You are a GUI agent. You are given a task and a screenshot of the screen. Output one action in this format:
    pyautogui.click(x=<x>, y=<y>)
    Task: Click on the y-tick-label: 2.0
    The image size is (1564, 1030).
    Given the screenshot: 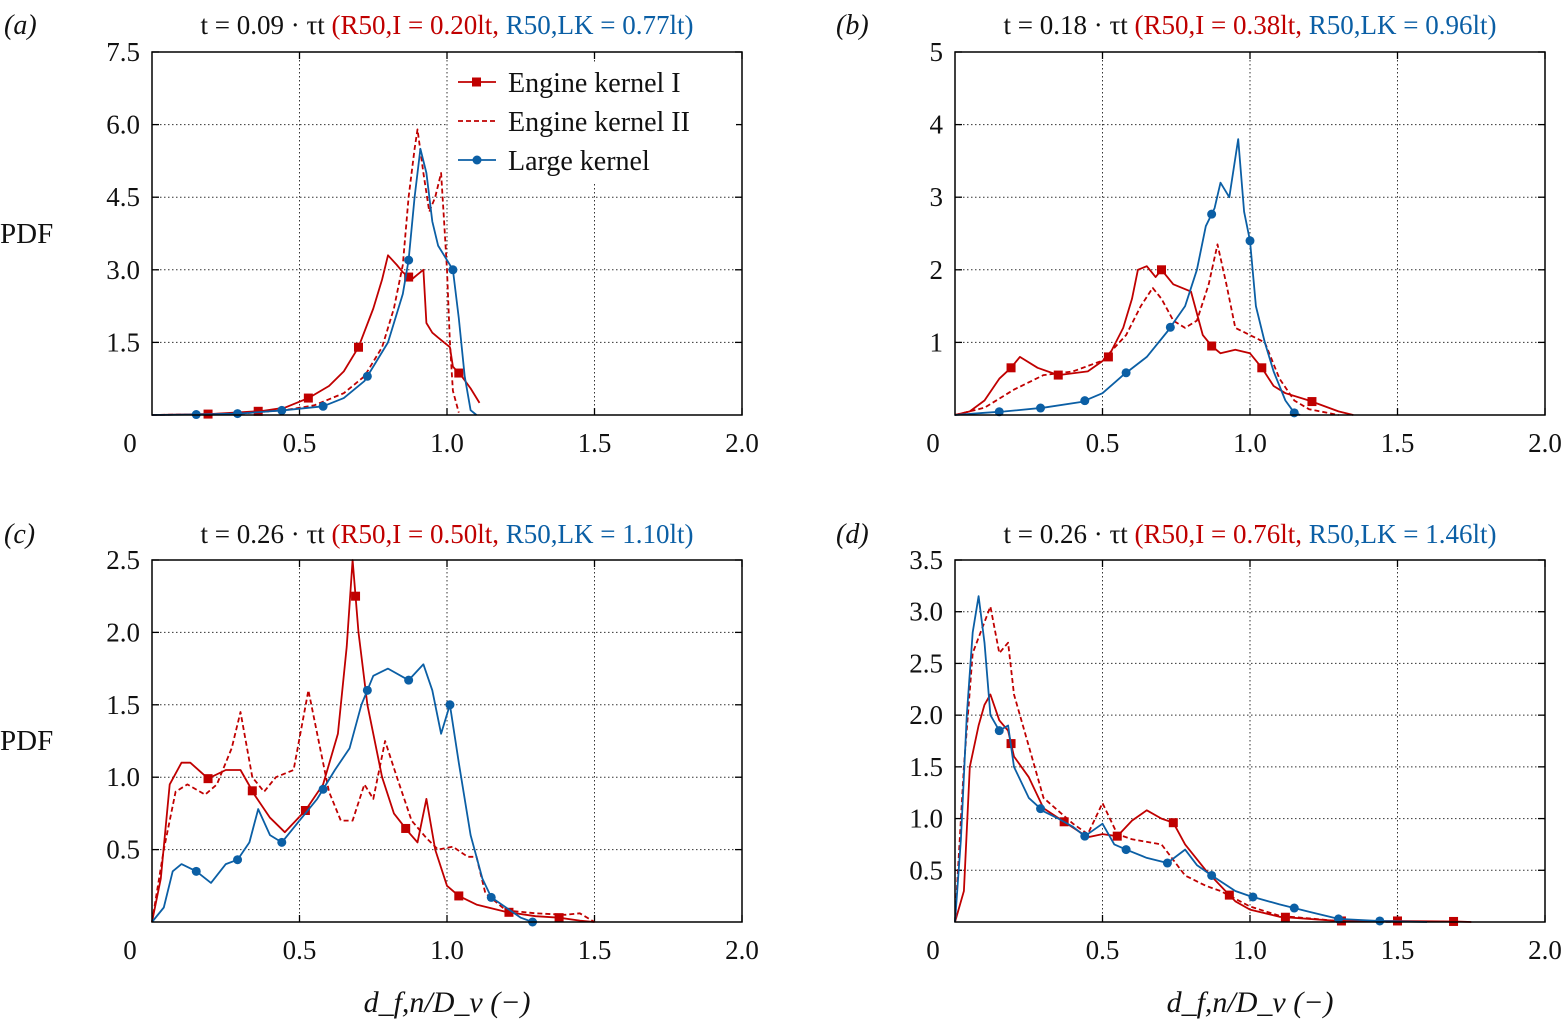 What is the action you would take?
    pyautogui.click(x=123, y=632)
    